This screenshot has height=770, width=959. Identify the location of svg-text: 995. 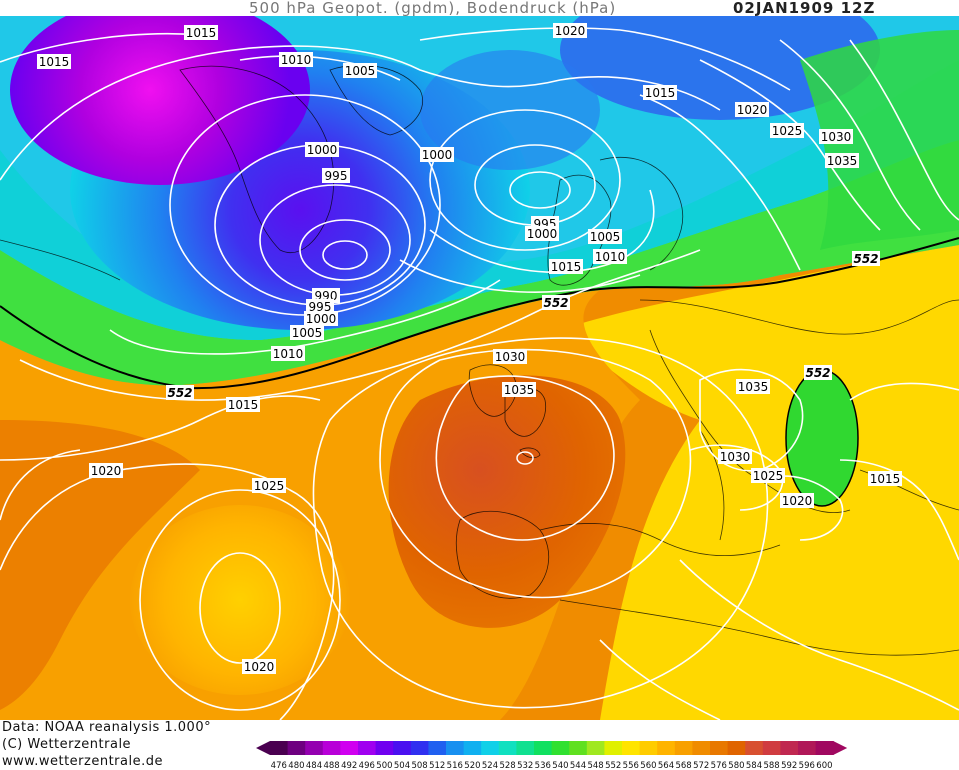
(336, 176).